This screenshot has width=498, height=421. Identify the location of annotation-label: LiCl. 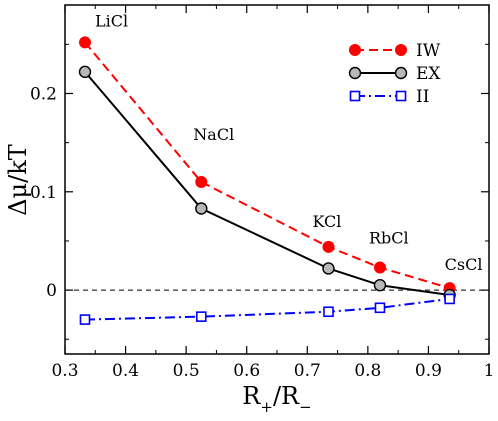
(111, 20).